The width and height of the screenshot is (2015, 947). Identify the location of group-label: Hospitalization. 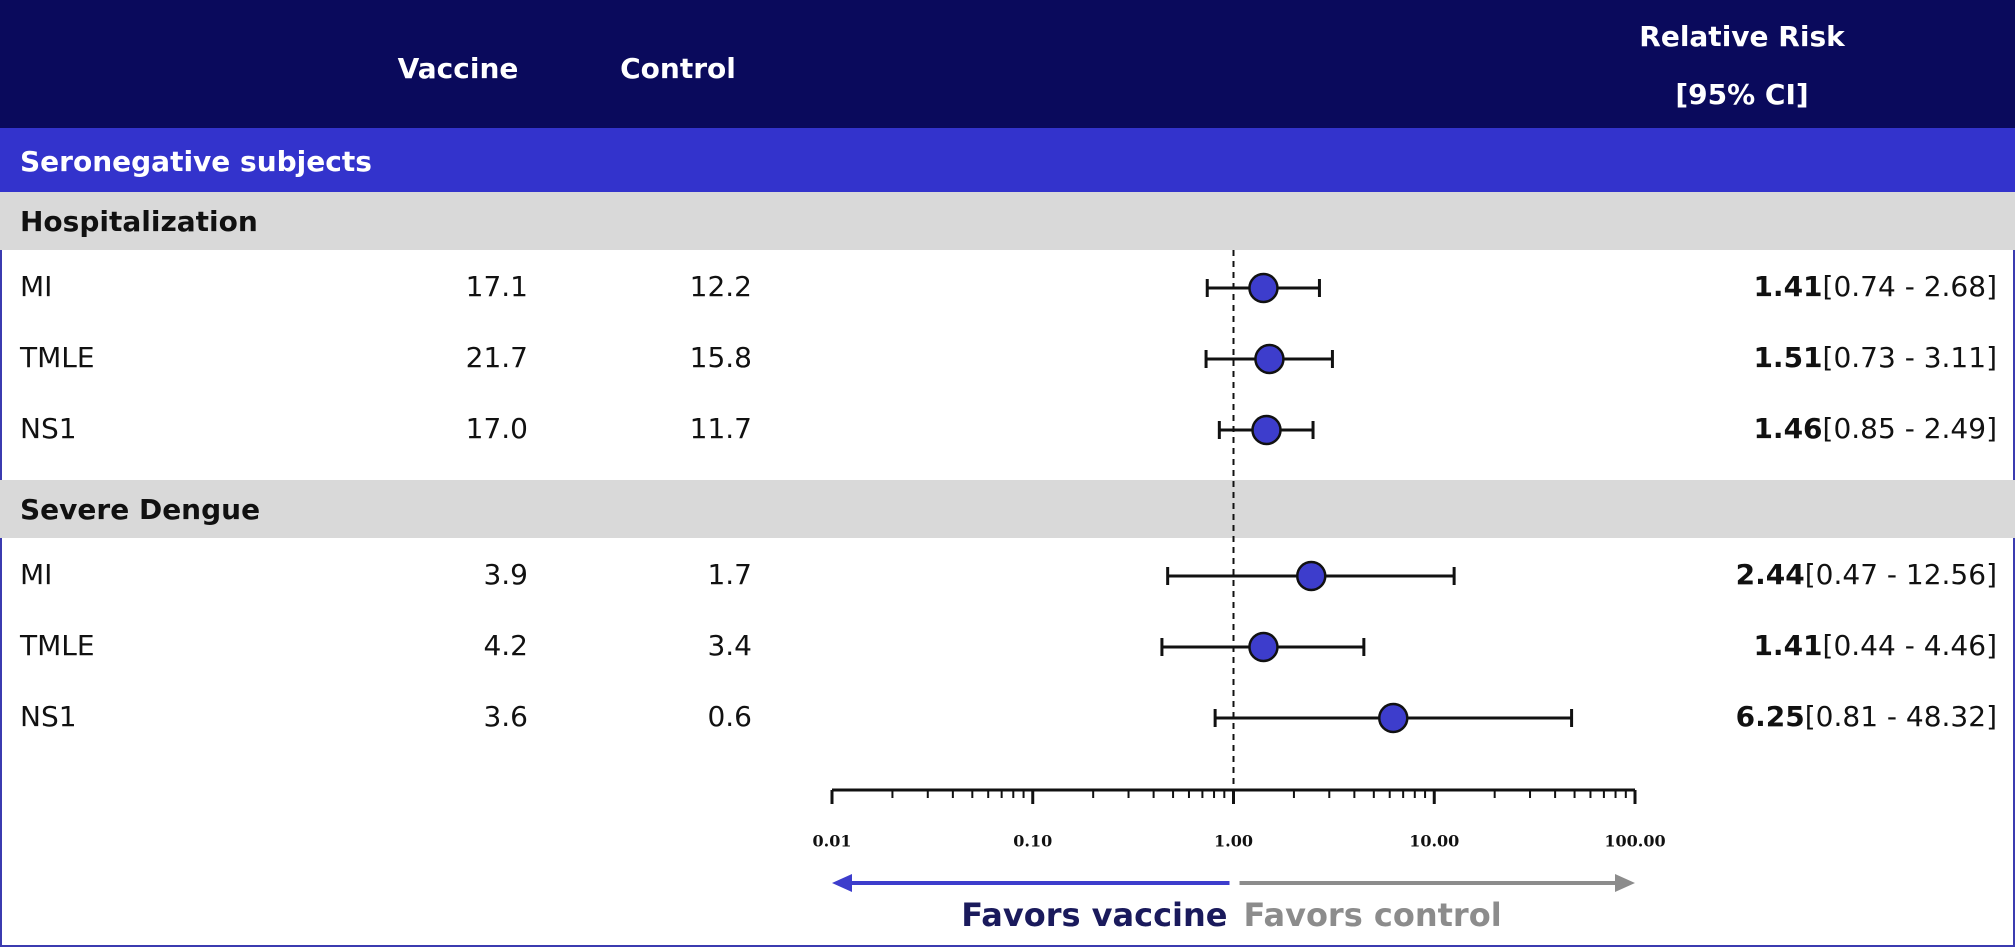
(139, 221).